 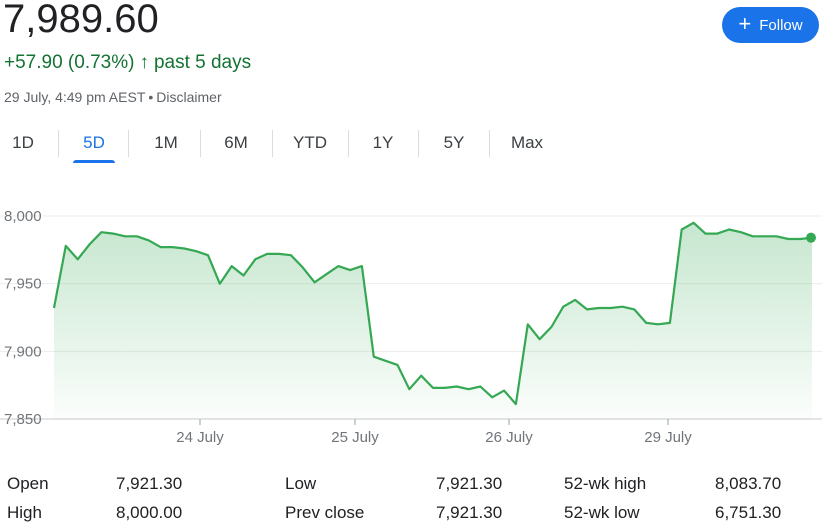 What do you see at coordinates (527, 142) in the screenshot?
I see `tab-max: Max` at bounding box center [527, 142].